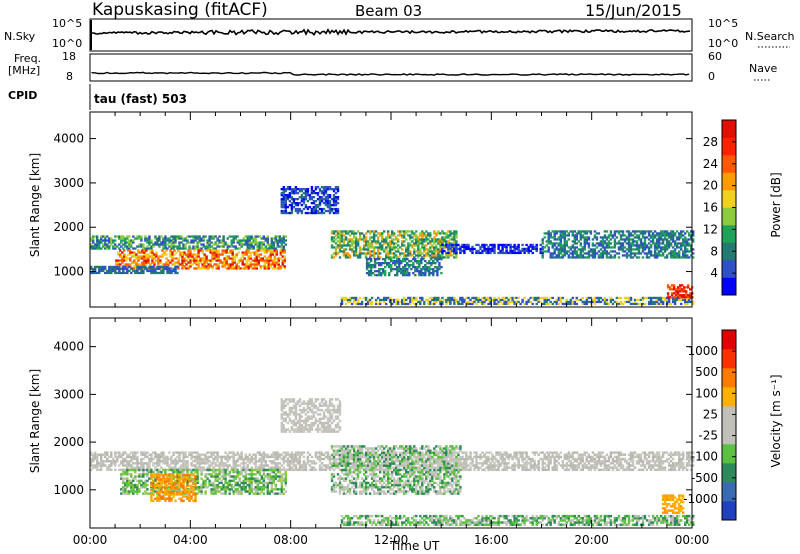 This screenshot has width=800, height=554. I want to click on nave-label: Nave, so click(763, 68).